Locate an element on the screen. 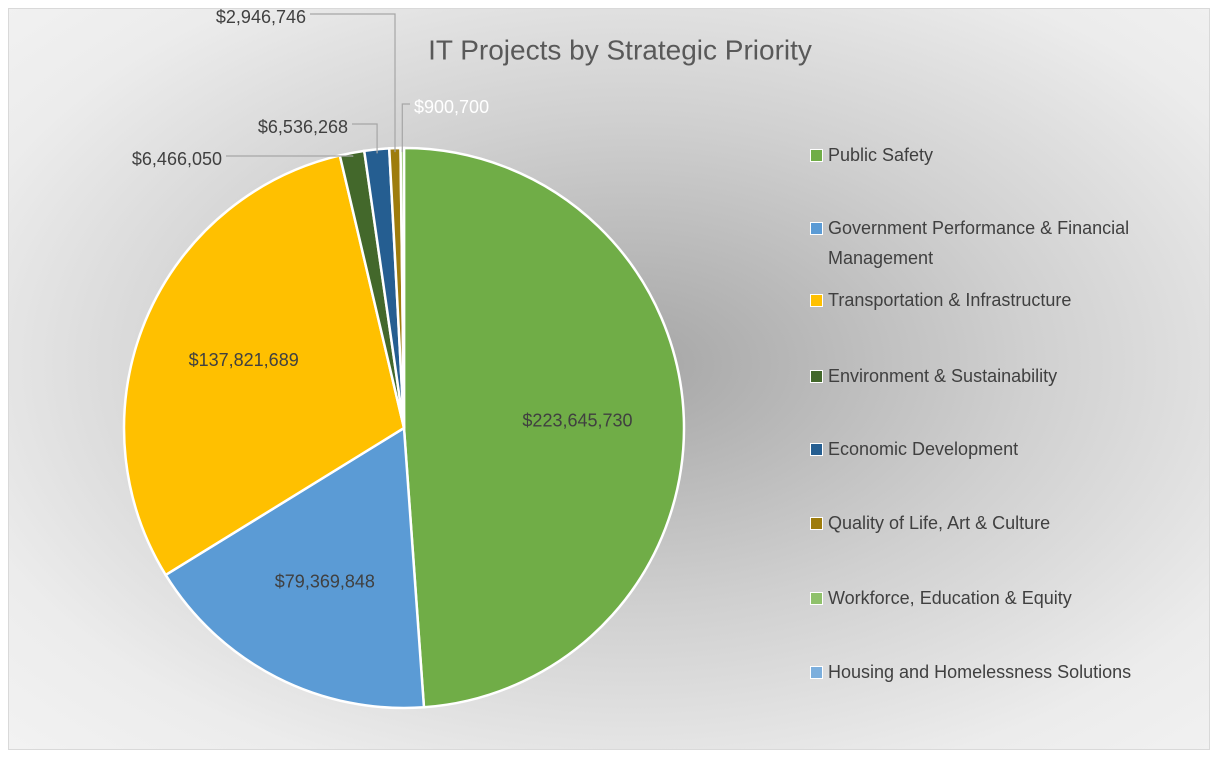 This screenshot has height=777, width=1216. data-label: $6,466,050 is located at coordinates (177, 159).